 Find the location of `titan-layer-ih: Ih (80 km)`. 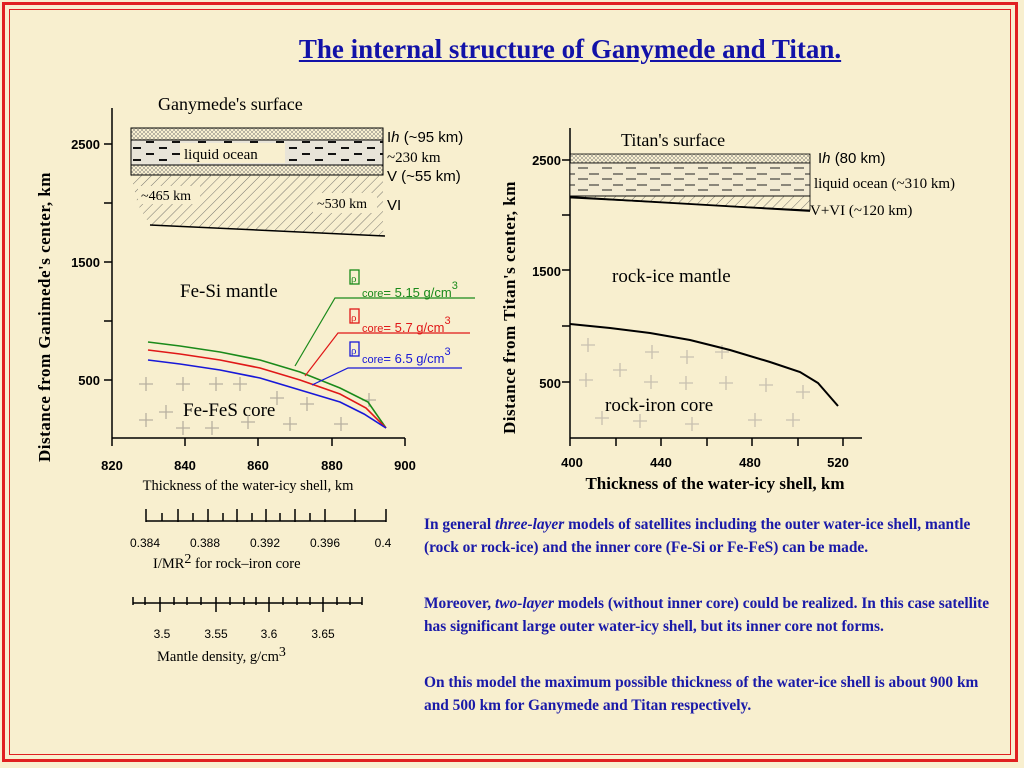

titan-layer-ih: Ih (80 km) is located at coordinates (852, 158).